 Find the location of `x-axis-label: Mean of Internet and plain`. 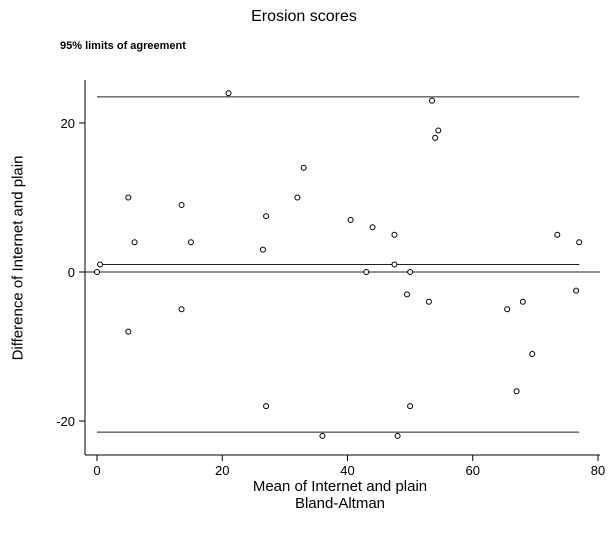

x-axis-label: Mean of Internet and plain is located at coordinates (340, 486).